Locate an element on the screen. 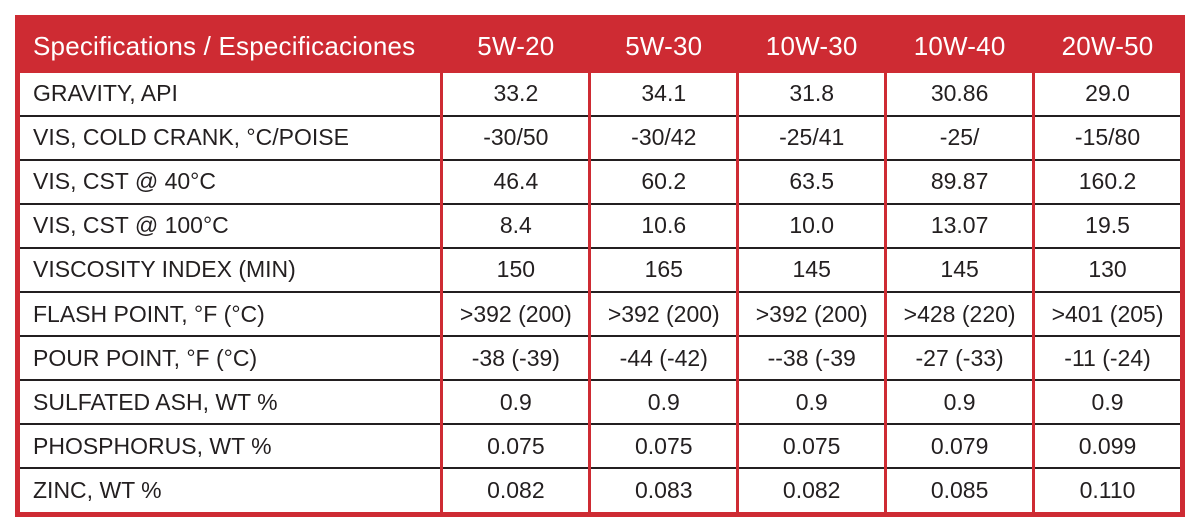 This screenshot has height=532, width=1199. cell-value: 31.8 is located at coordinates (811, 94).